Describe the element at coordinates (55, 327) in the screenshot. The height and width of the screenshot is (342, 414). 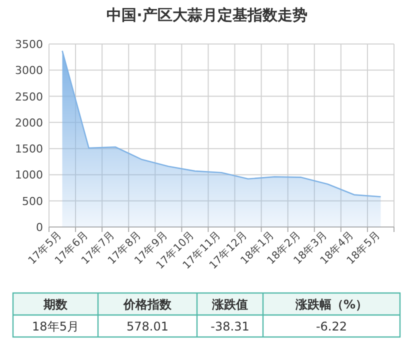
I see `text: 18年5月` at that location.